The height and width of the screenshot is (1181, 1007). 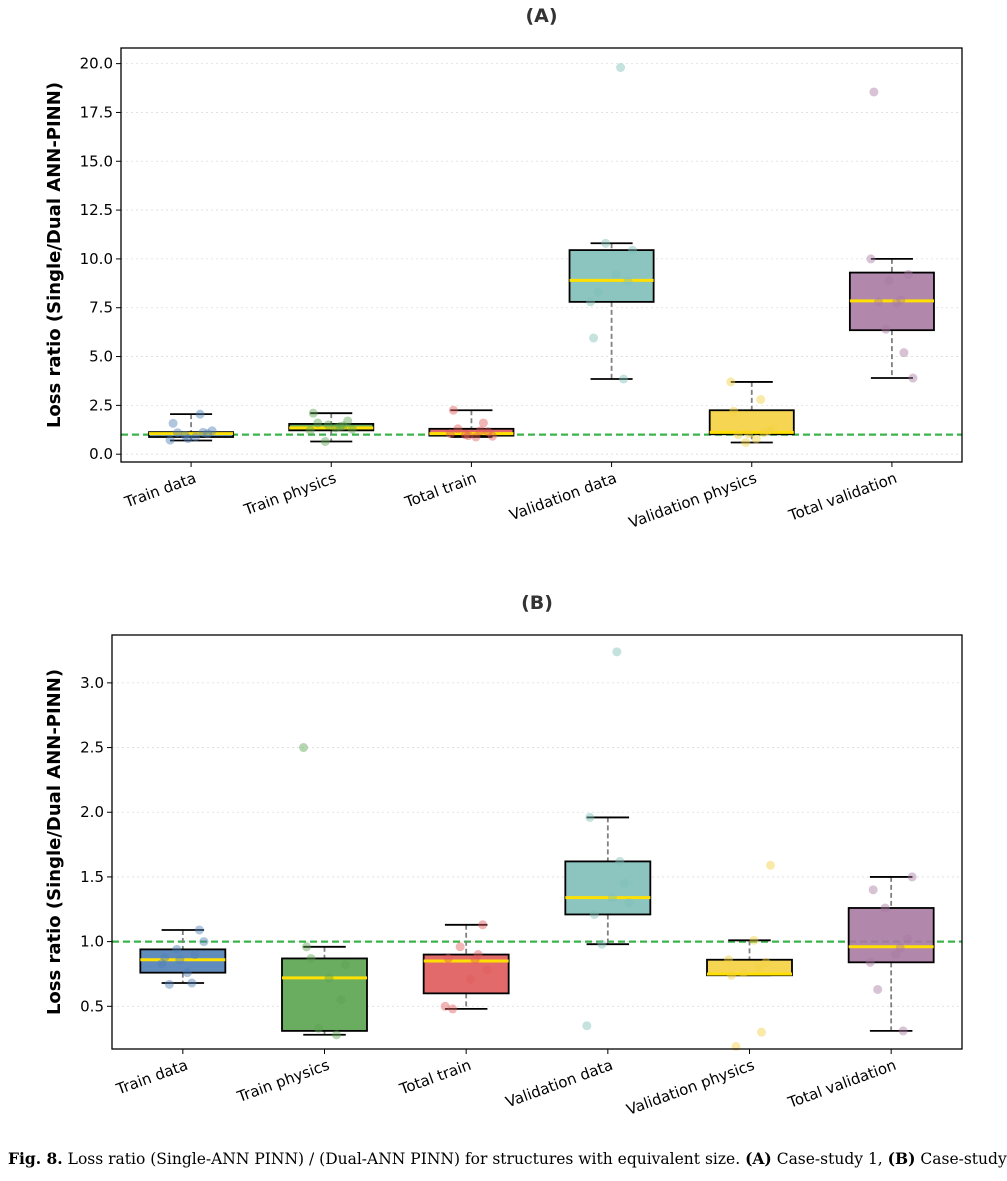 What do you see at coordinates (96, 210) in the screenshot?
I see `y-tick-label: 12.5` at bounding box center [96, 210].